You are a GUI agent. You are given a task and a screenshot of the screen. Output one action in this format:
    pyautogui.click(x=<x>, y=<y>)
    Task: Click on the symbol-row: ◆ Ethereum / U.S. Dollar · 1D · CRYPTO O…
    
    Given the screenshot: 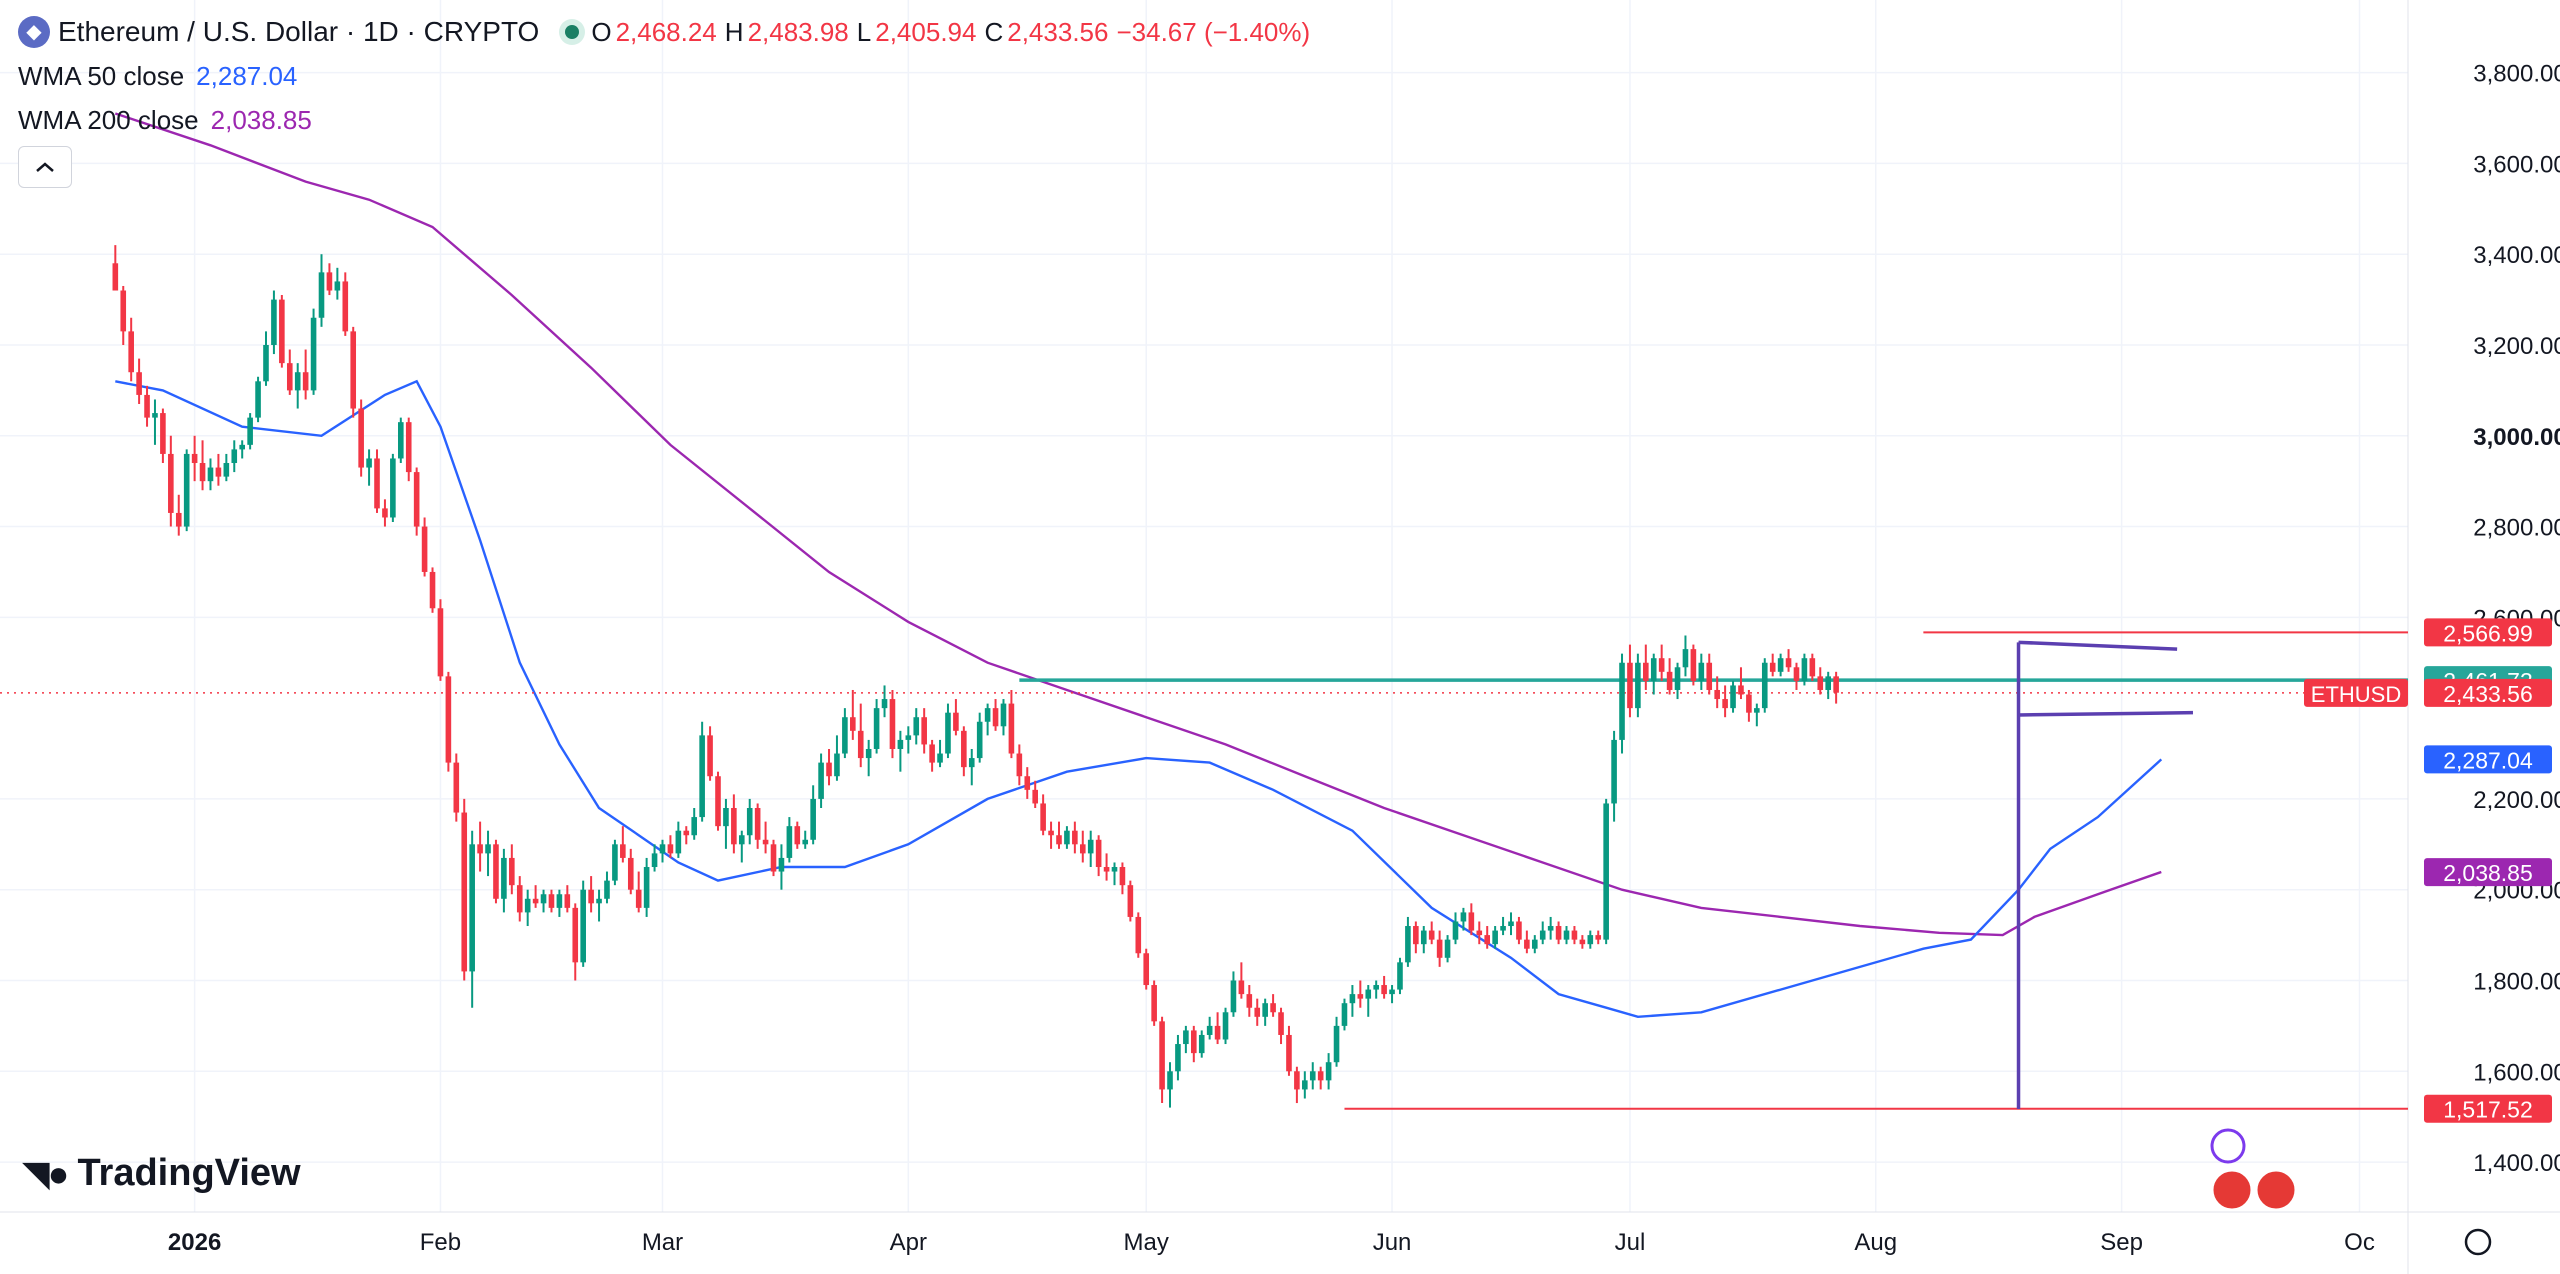 What is the action you would take?
    pyautogui.click(x=668, y=32)
    